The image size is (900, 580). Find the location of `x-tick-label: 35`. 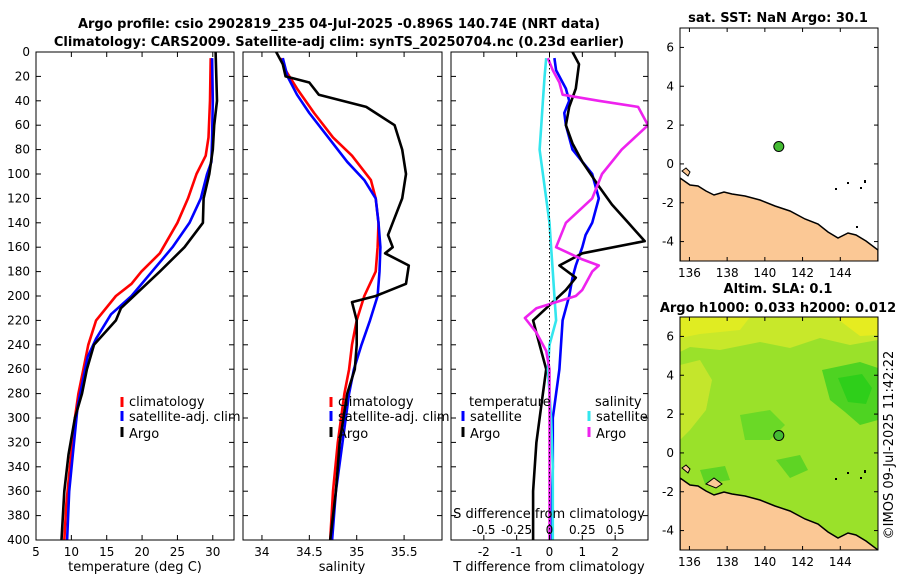

x-tick-label: 35 is located at coordinates (356, 552).